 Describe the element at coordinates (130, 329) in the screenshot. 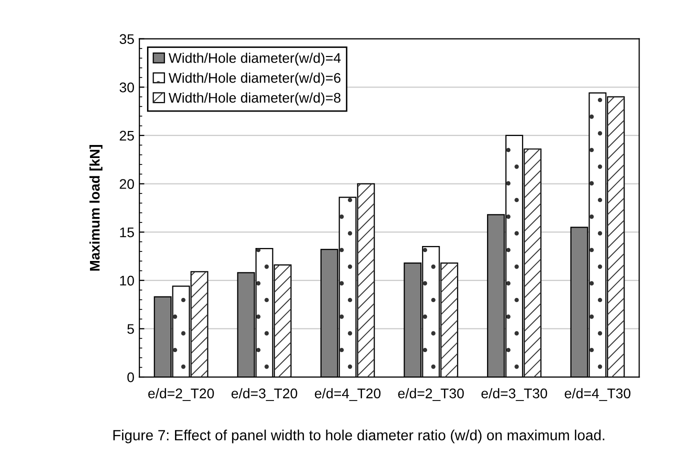

I see `y-tick-label: 5` at that location.